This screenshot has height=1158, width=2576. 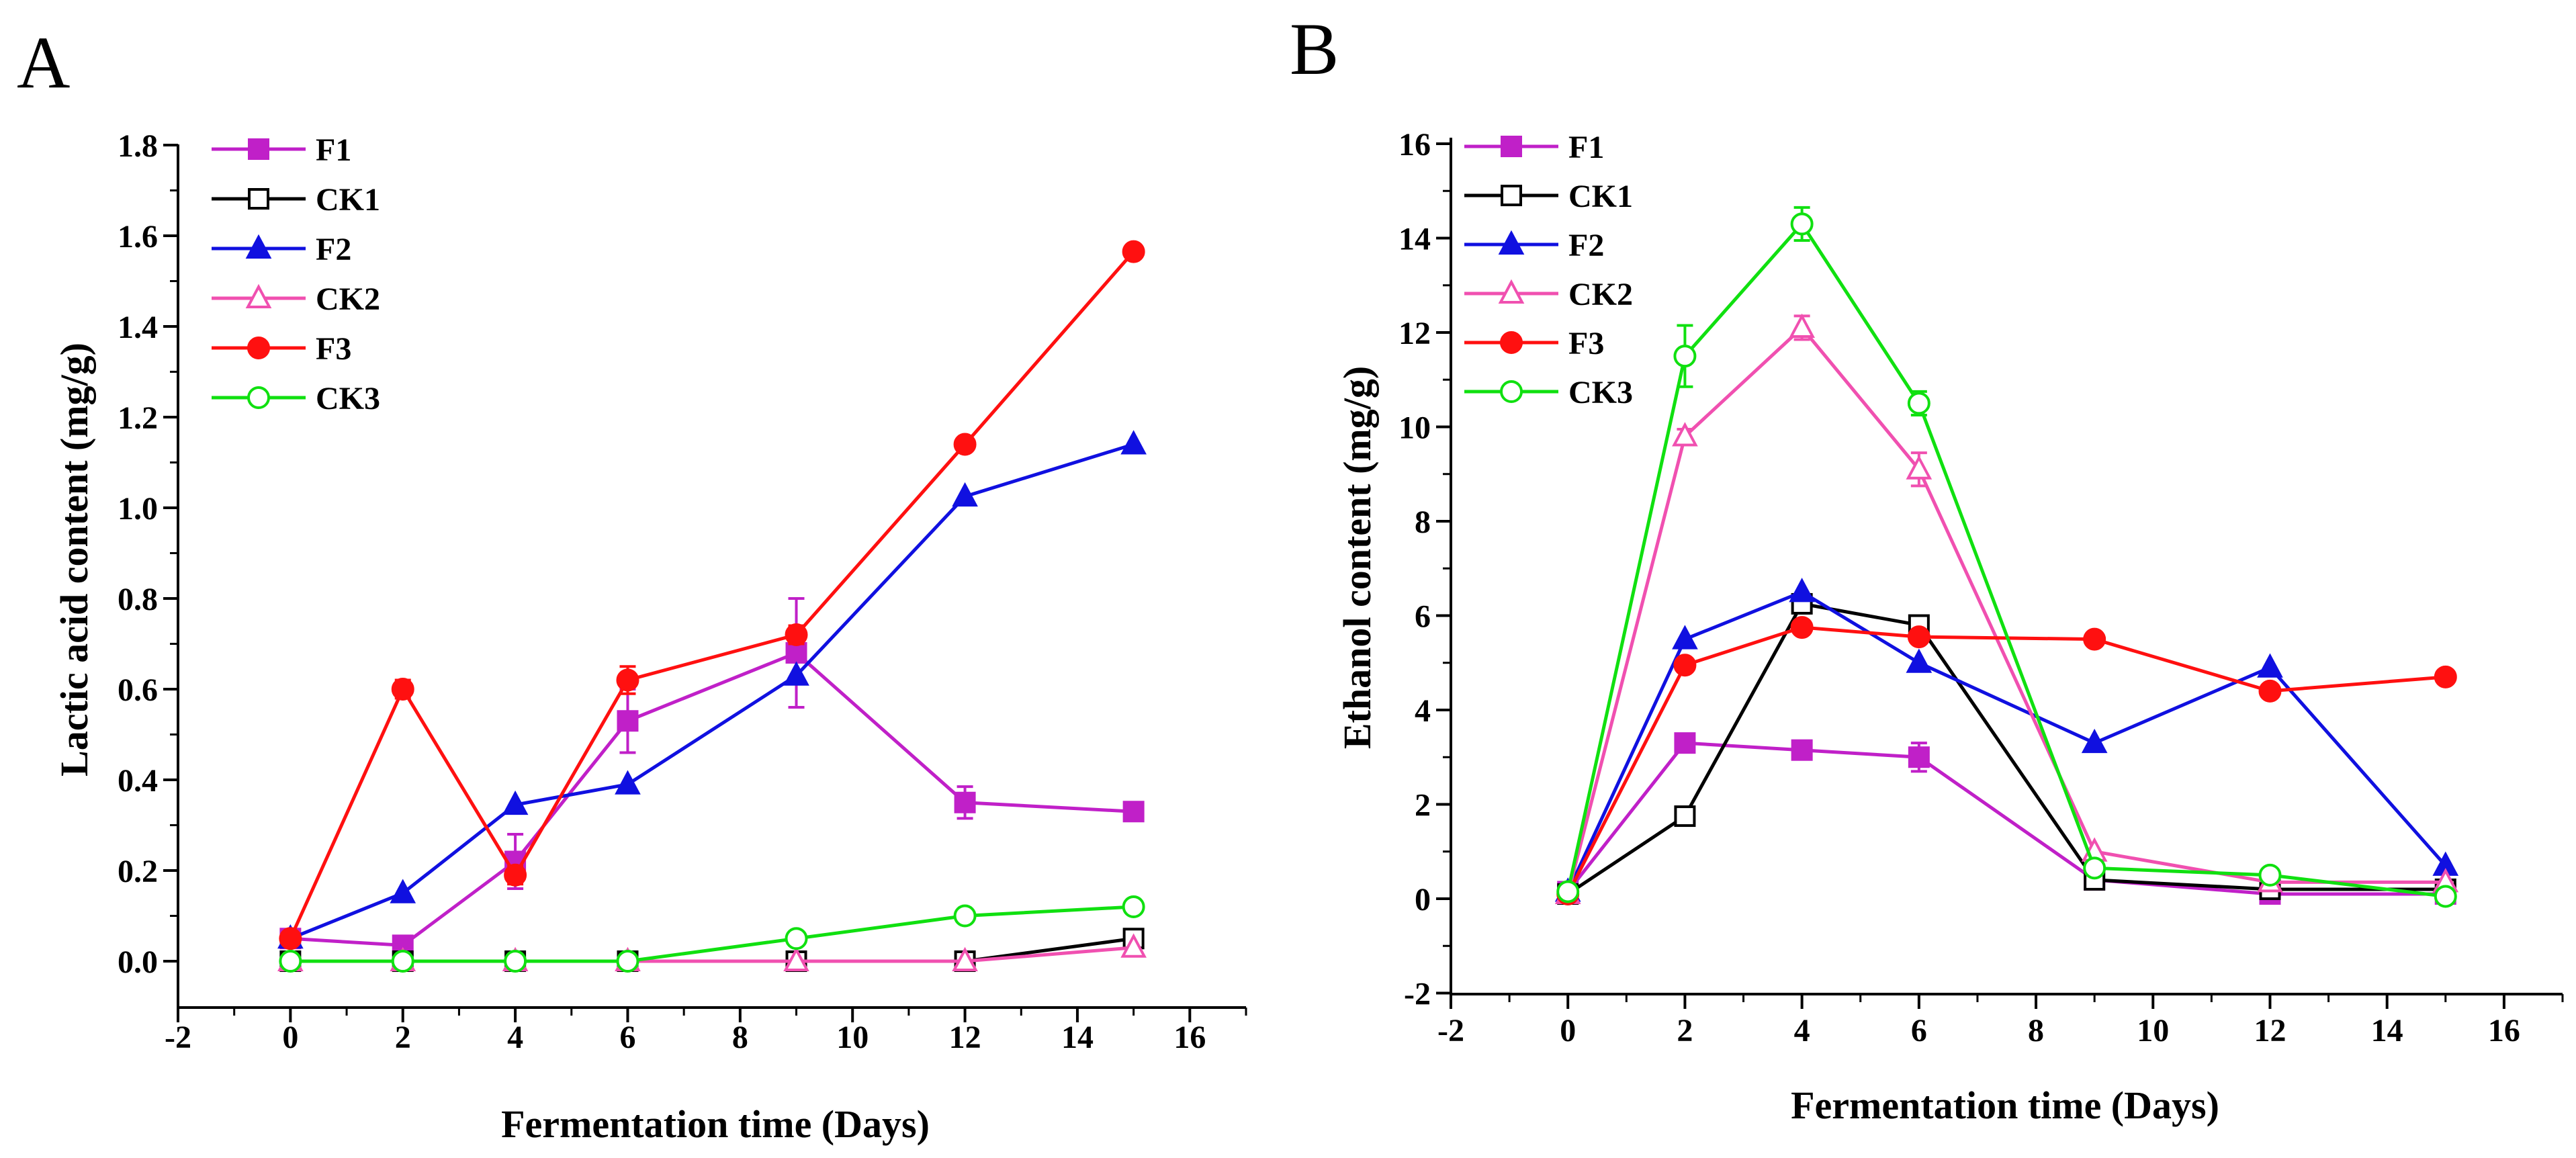 What do you see at coordinates (1415, 428) in the screenshot?
I see `y-tick-label: 10` at bounding box center [1415, 428].